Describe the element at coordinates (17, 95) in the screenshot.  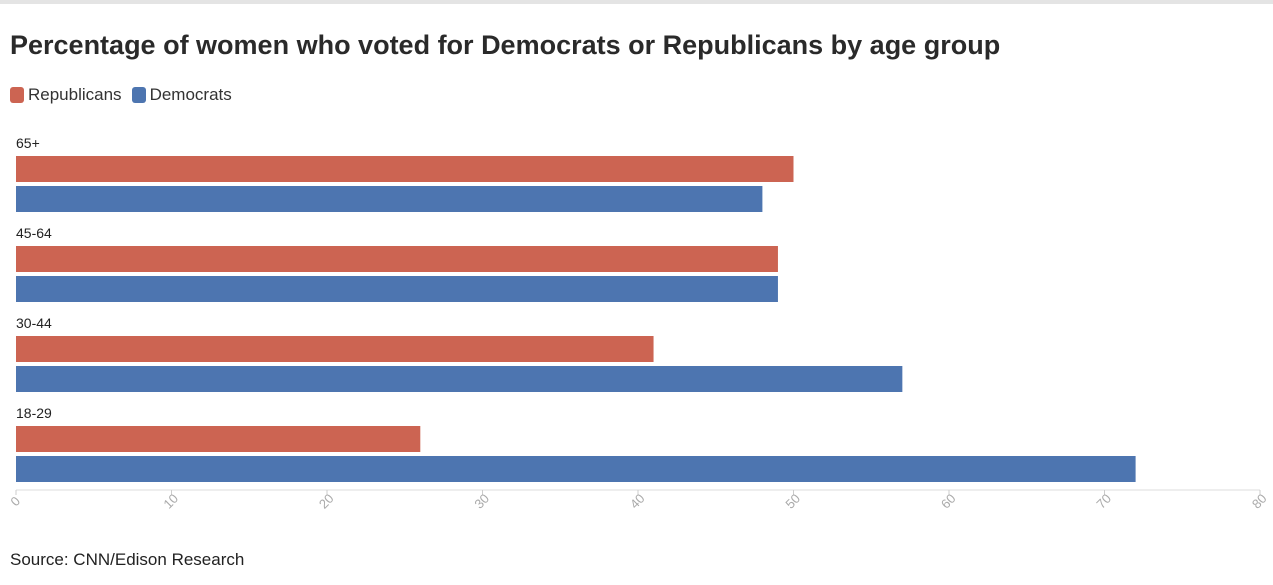
I see `legend-swatch-republicans` at that location.